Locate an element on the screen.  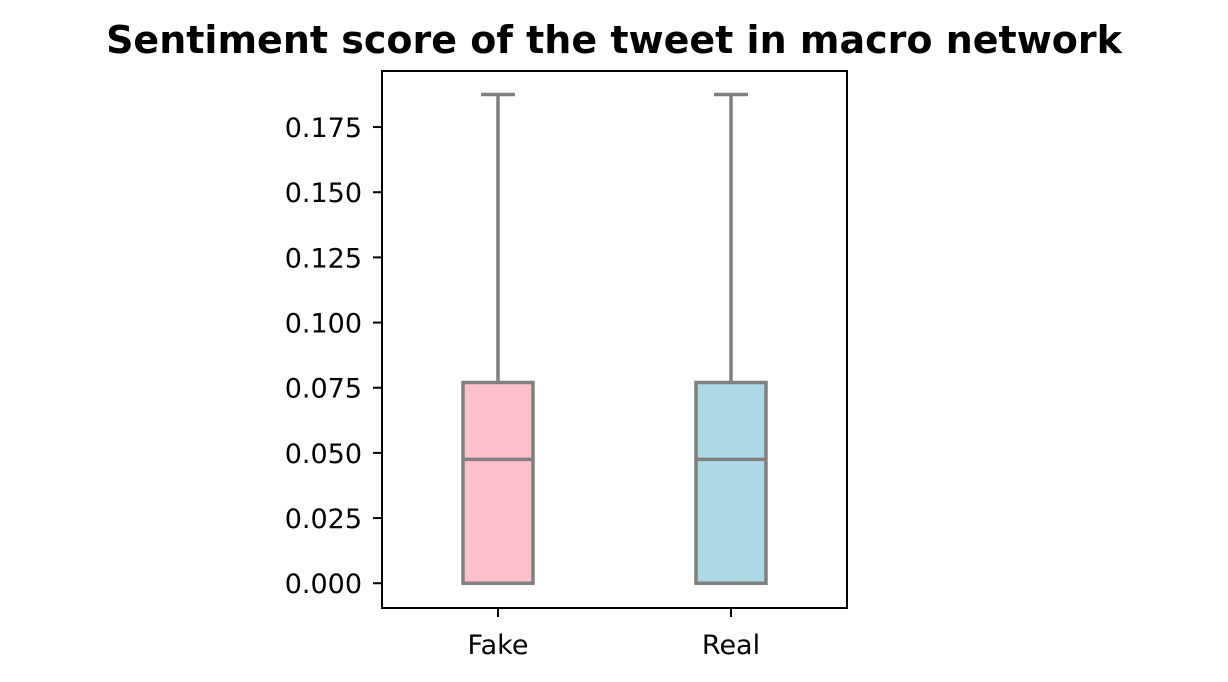
y-tick-label: 0.050 is located at coordinates (323, 454).